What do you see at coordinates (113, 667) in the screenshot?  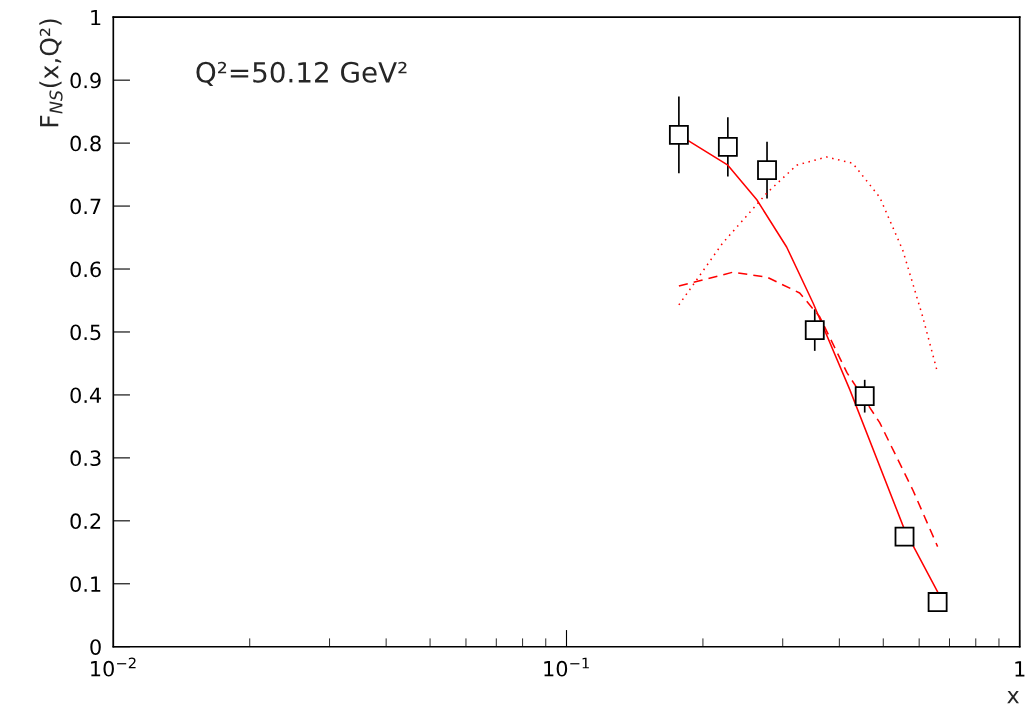 I see `x-tick-label: 10$^{−2}$` at bounding box center [113, 667].